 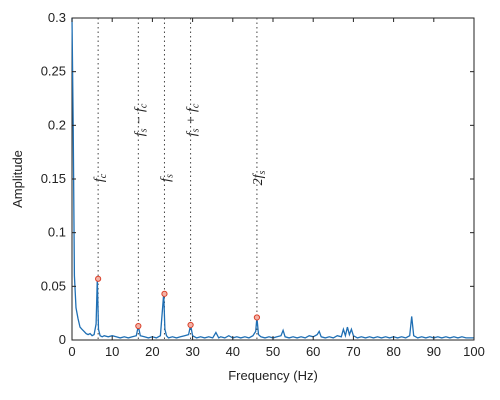 What do you see at coordinates (178, 302) in the screenshot?
I see `marker-group` at bounding box center [178, 302].